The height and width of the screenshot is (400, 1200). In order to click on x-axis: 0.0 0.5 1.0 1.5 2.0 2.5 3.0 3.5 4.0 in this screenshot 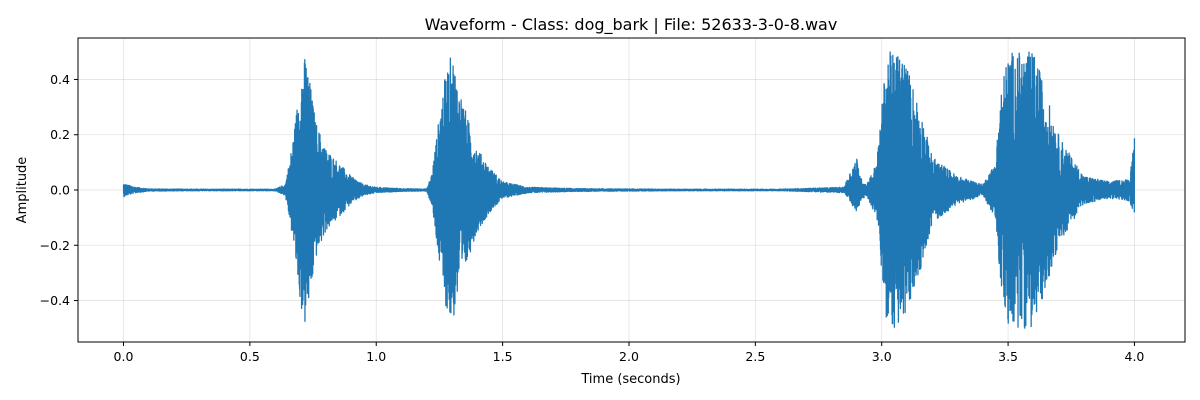, I will do `click(629, 353)`.